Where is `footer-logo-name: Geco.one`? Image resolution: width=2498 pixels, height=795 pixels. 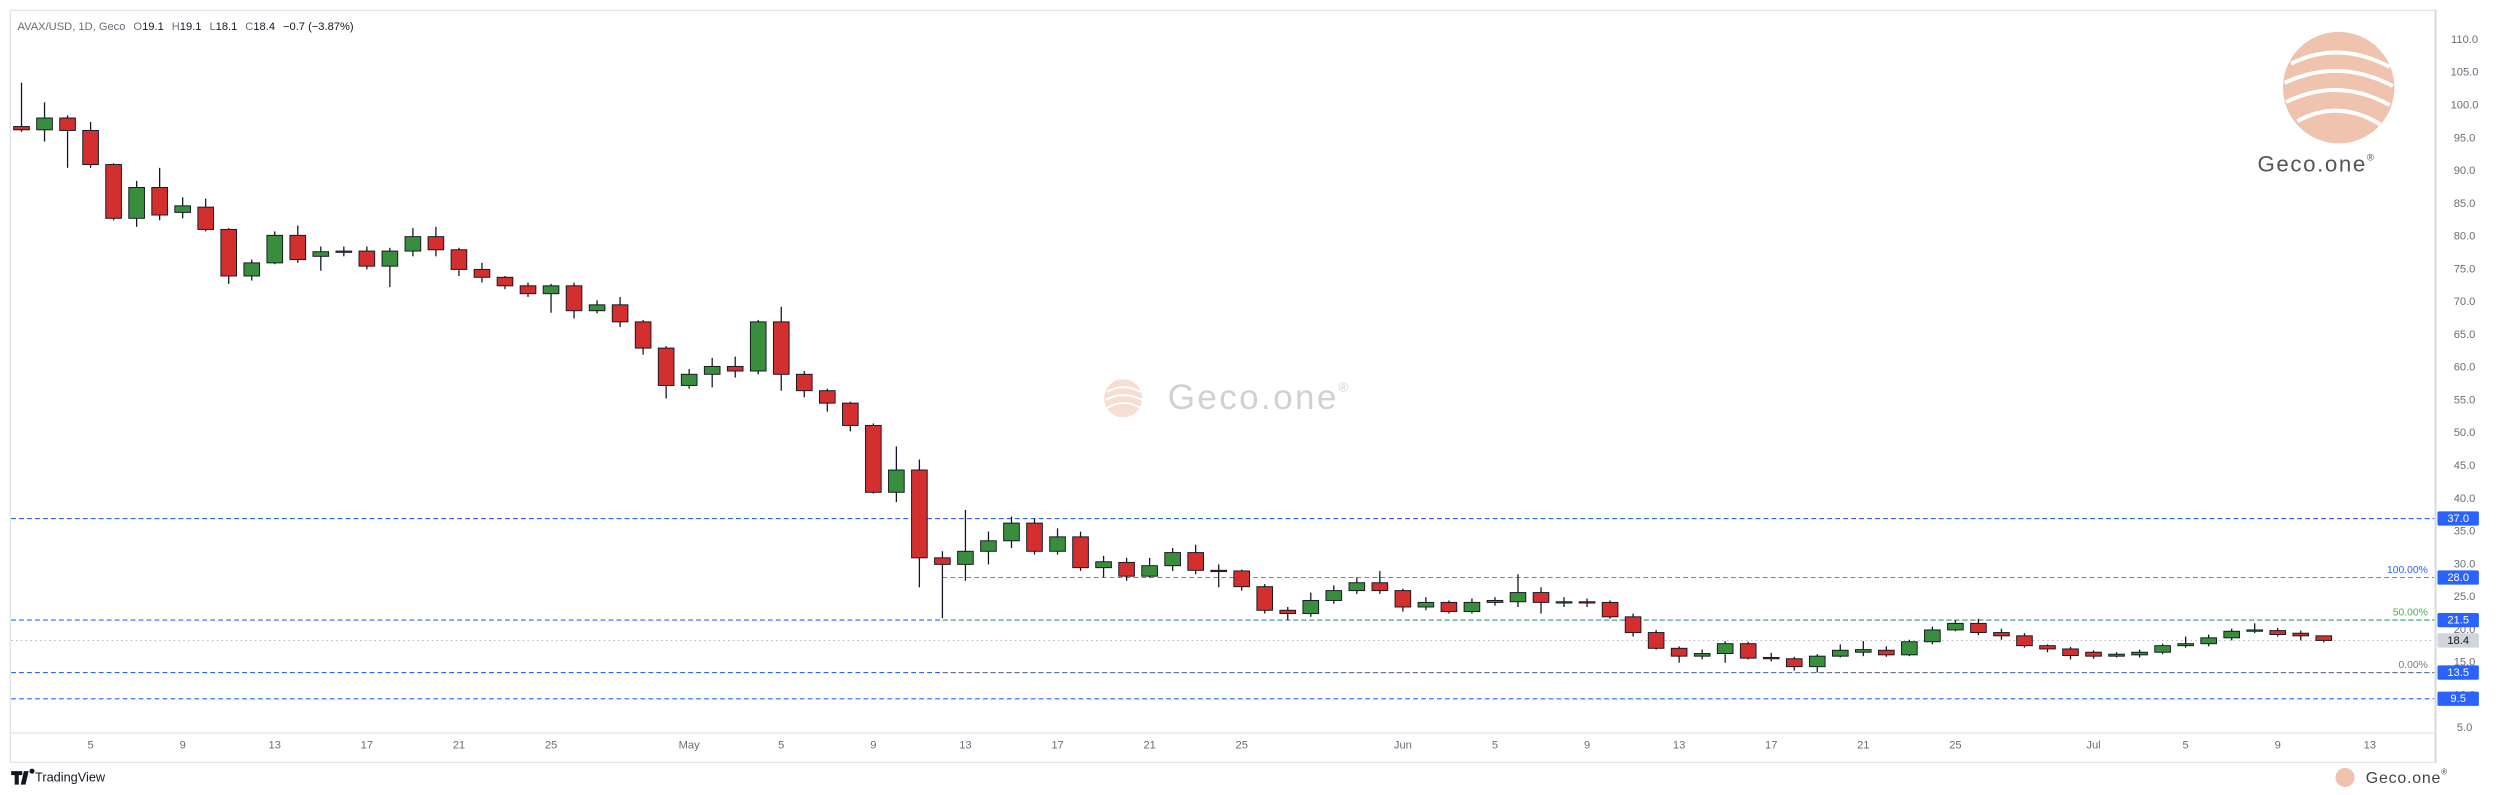
footer-logo-name: Geco.one is located at coordinates (2403, 778).